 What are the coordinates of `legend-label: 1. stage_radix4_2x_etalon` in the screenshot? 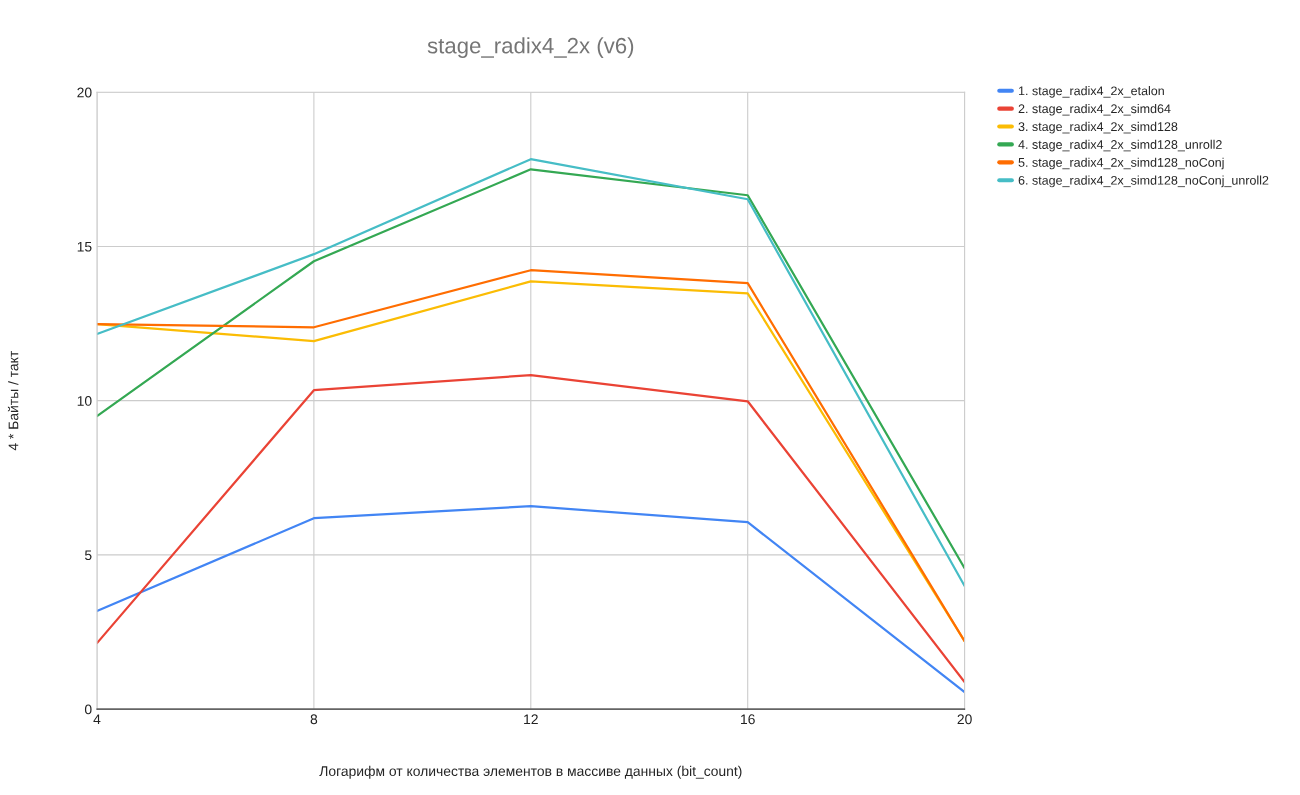 It's located at (1091, 92).